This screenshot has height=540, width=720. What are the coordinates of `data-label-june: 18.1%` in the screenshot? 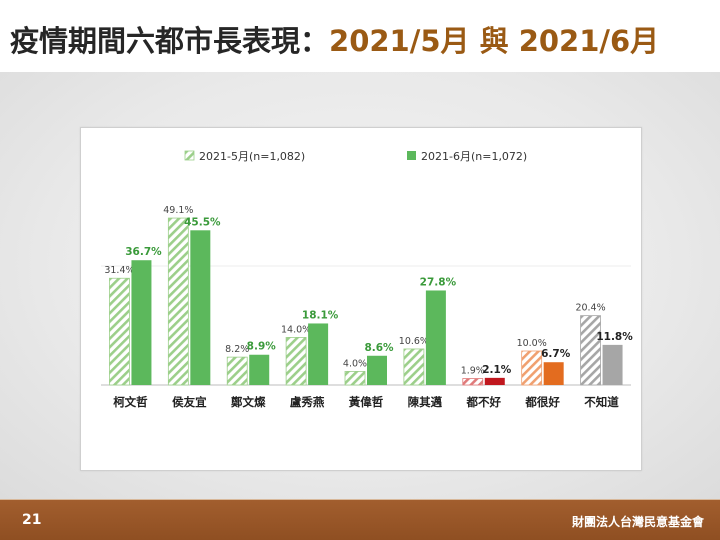 It's located at (320, 315).